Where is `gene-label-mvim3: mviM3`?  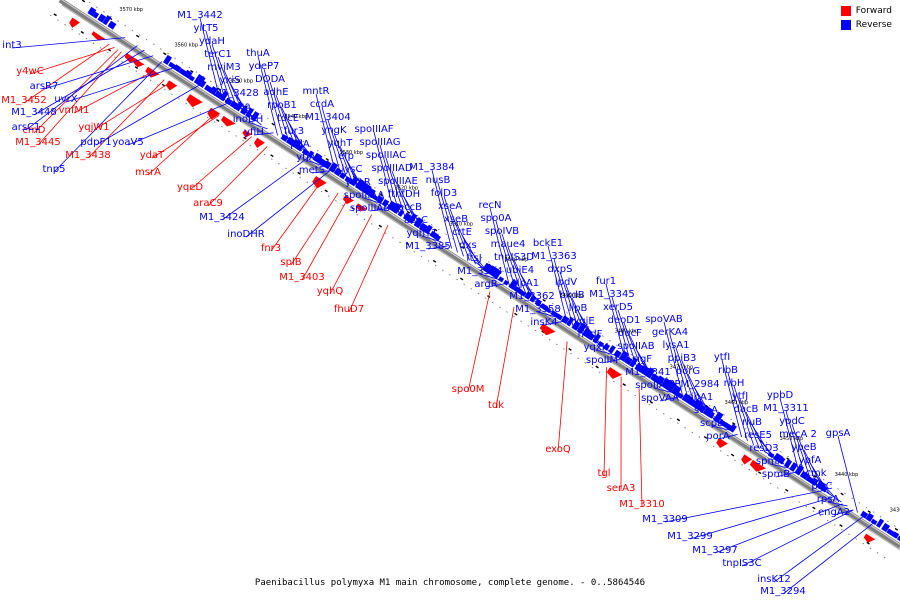
gene-label-mvim3: mviM3 is located at coordinates (223, 67).